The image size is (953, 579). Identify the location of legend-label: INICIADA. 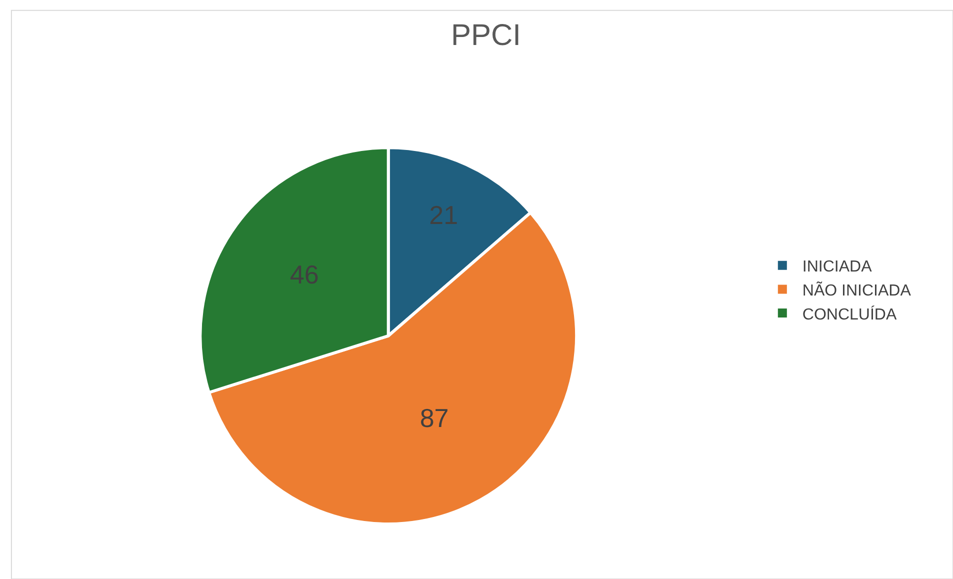
(837, 267).